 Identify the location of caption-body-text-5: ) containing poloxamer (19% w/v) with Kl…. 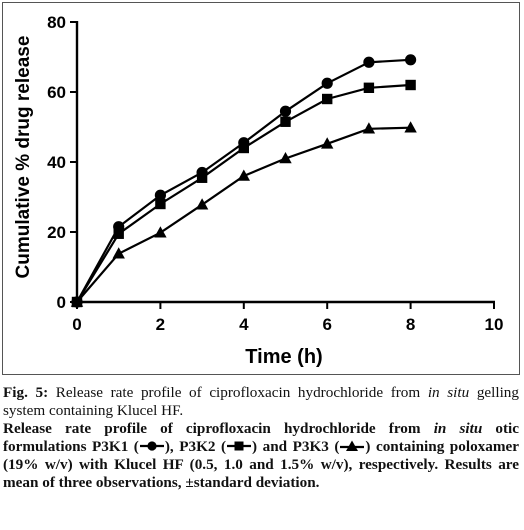
(261, 464).